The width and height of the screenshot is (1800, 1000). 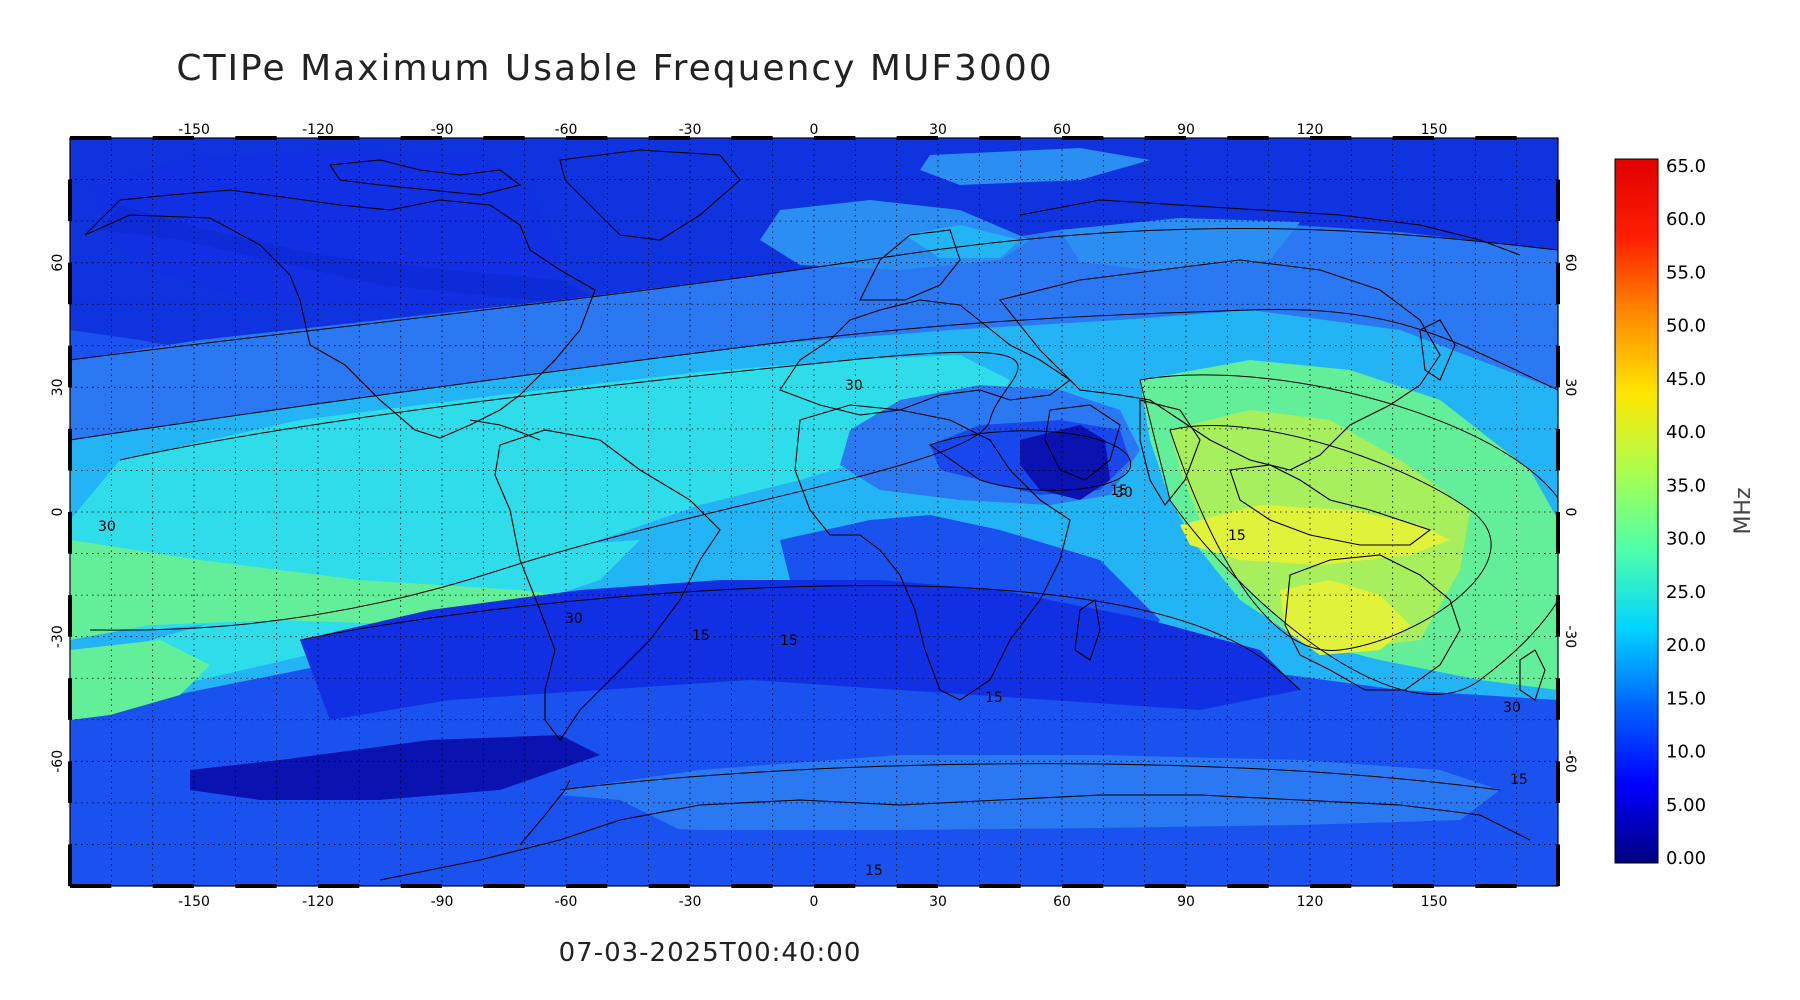 I want to click on colorbar-tick-label: 30.0, so click(x=1686, y=539).